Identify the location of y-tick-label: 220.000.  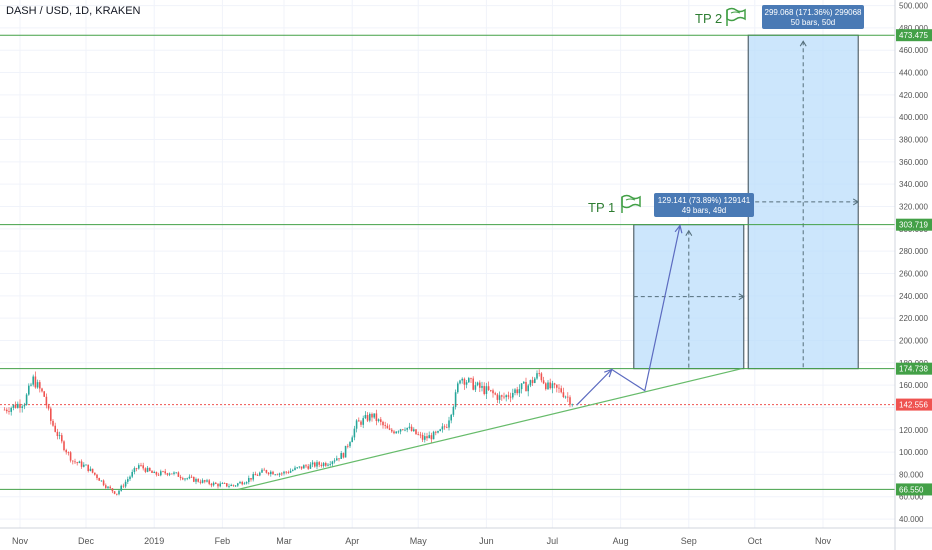
(913, 318).